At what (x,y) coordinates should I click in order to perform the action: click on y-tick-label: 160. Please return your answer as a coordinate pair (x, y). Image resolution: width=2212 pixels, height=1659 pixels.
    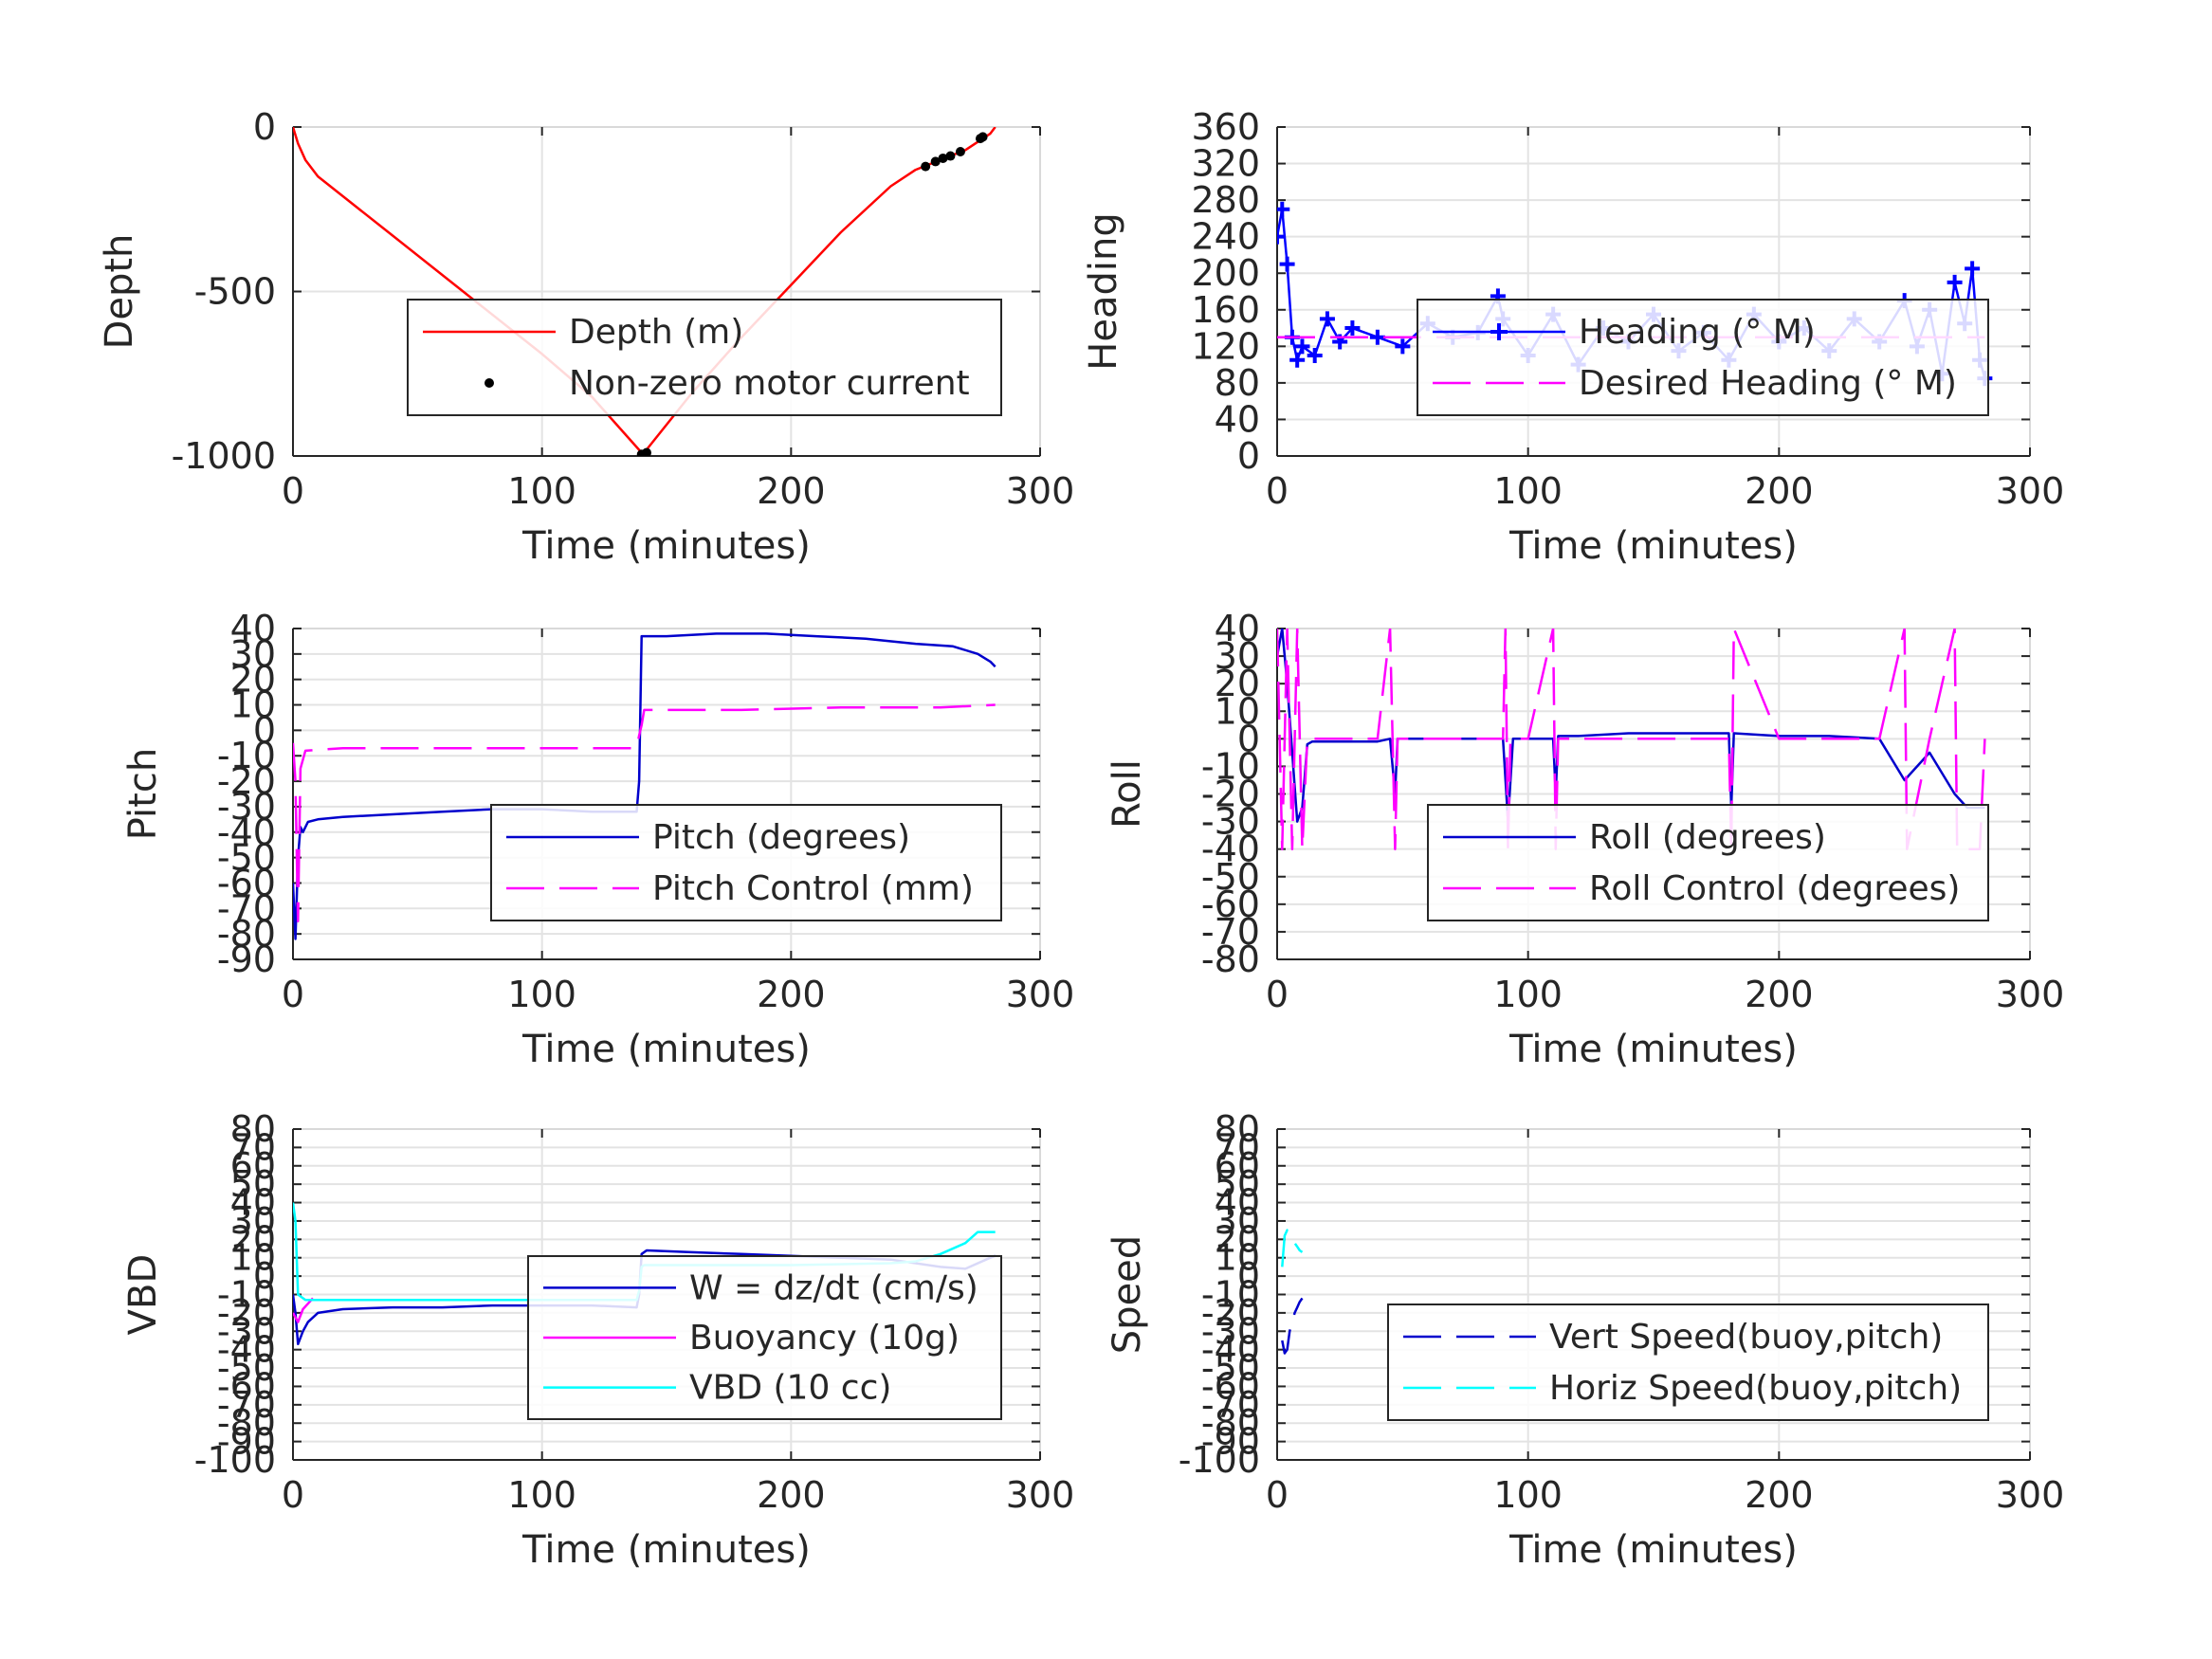
    Looking at the image, I should click on (1225, 310).